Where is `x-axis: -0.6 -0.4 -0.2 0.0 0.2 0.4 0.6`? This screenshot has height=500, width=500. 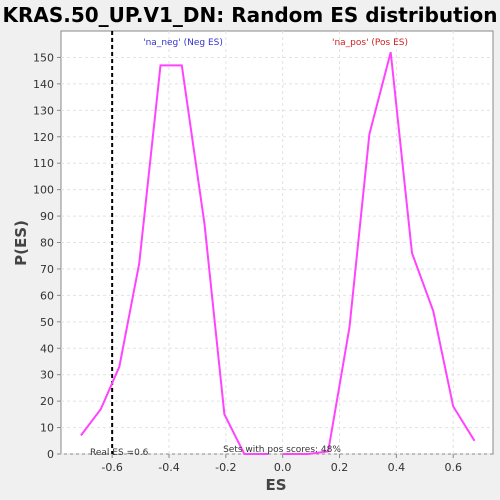
x-axis: -0.6 -0.4 -0.2 0.0 0.2 0.4 0.6 is located at coordinates (281, 464).